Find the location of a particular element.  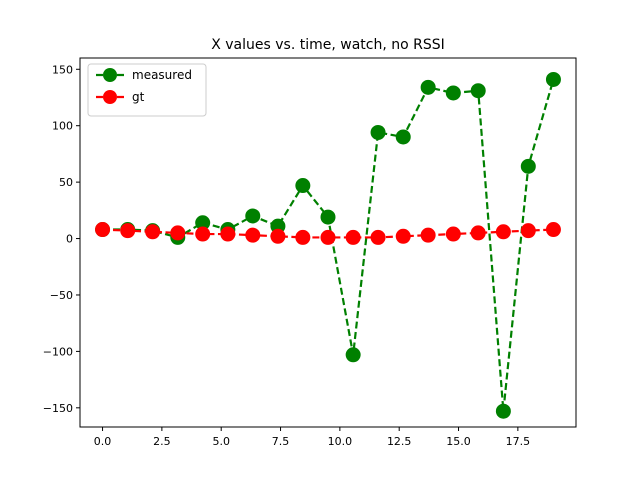

legend-item-gt: gt is located at coordinates (120, 97).